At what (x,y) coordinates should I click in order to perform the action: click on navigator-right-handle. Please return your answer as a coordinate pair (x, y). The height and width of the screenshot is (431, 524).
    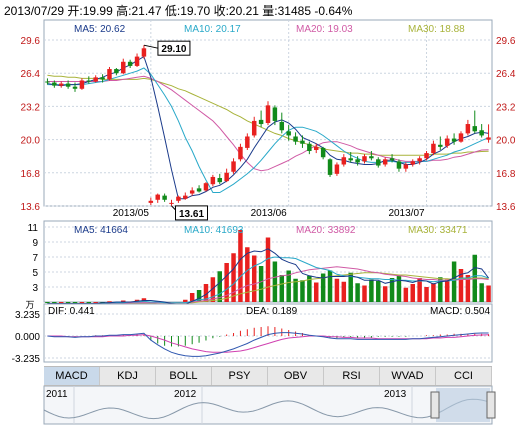
    Looking at the image, I should click on (491, 405).